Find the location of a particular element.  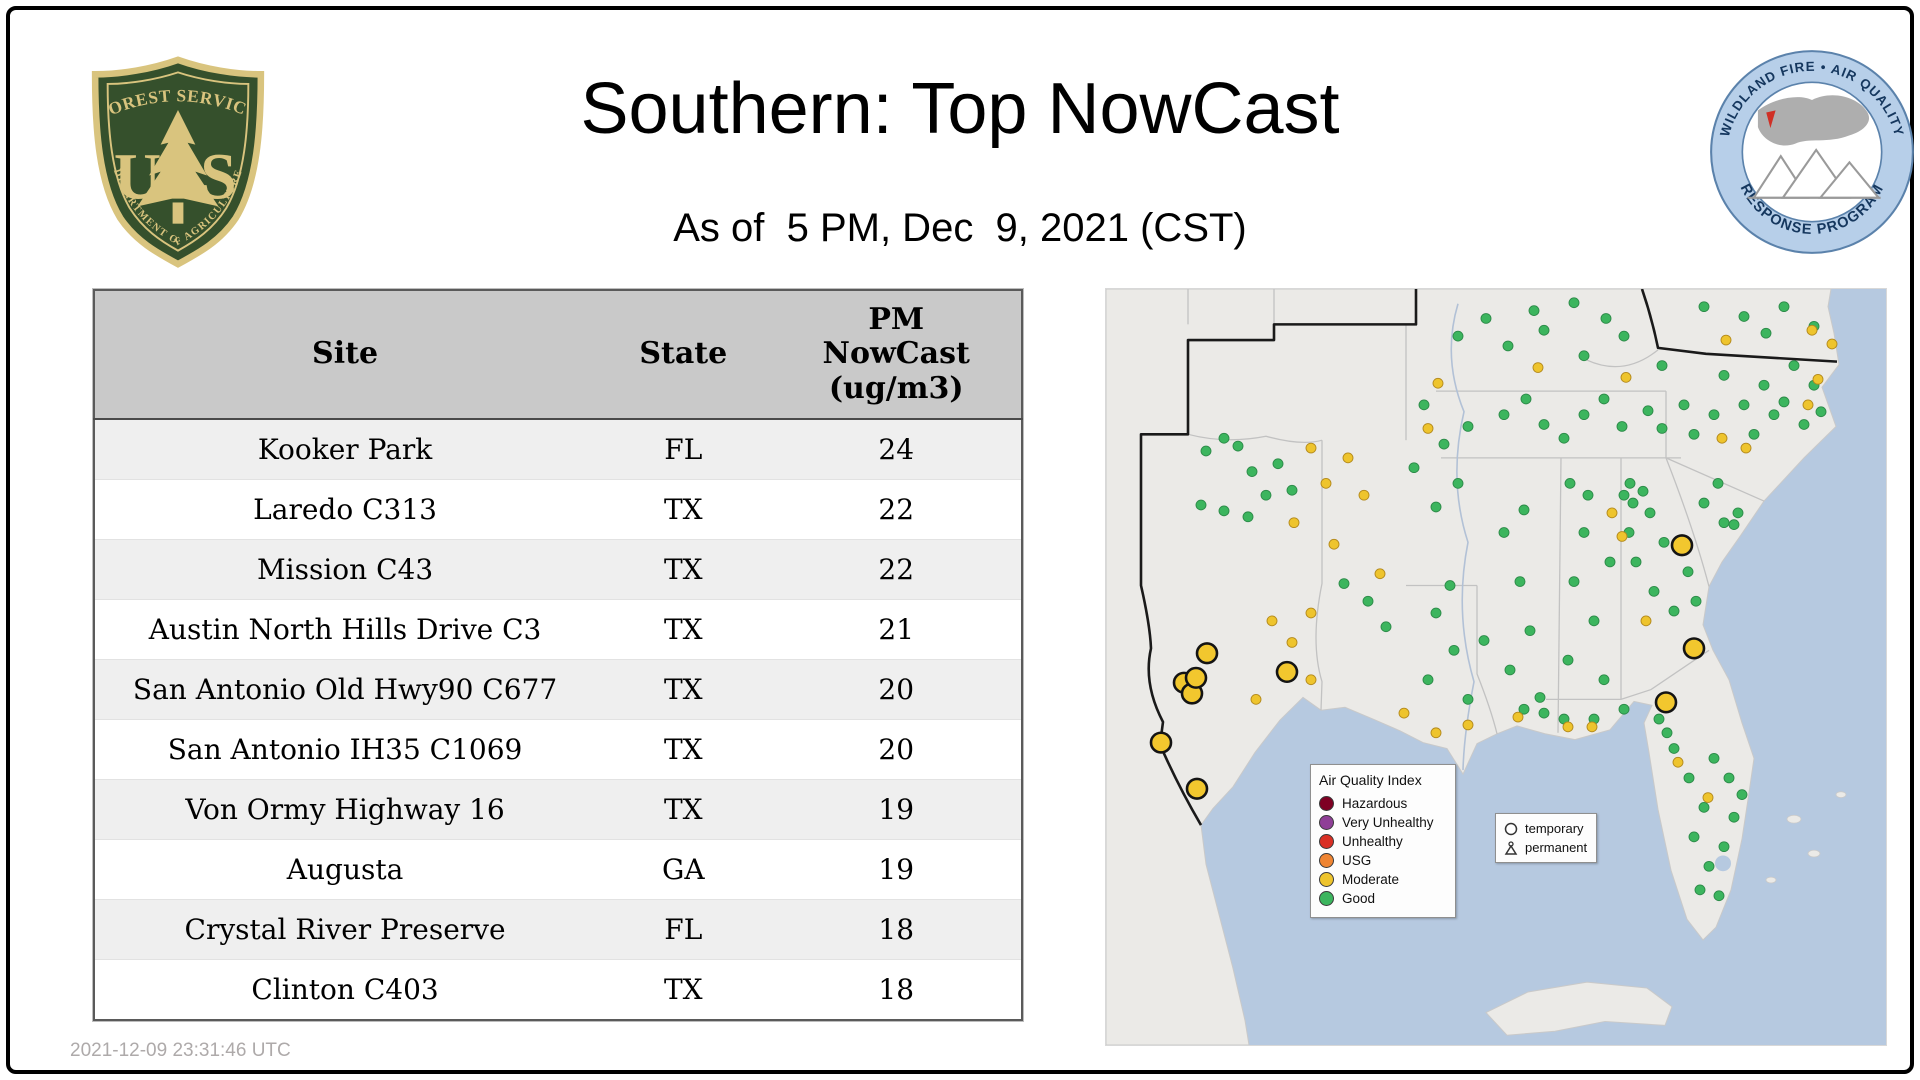

site-cell: Mission C43 is located at coordinates (345, 569).